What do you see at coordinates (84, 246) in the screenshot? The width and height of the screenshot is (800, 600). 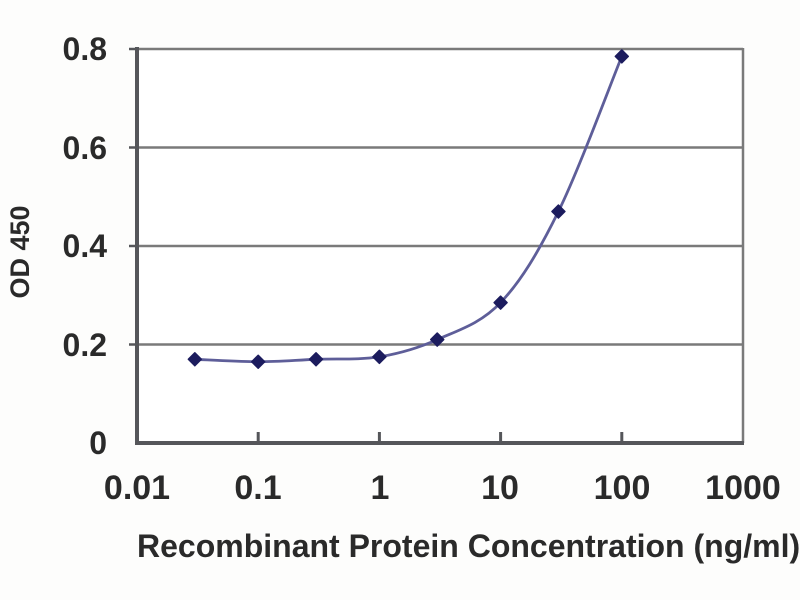 I see `y-tick-label: 0.4` at bounding box center [84, 246].